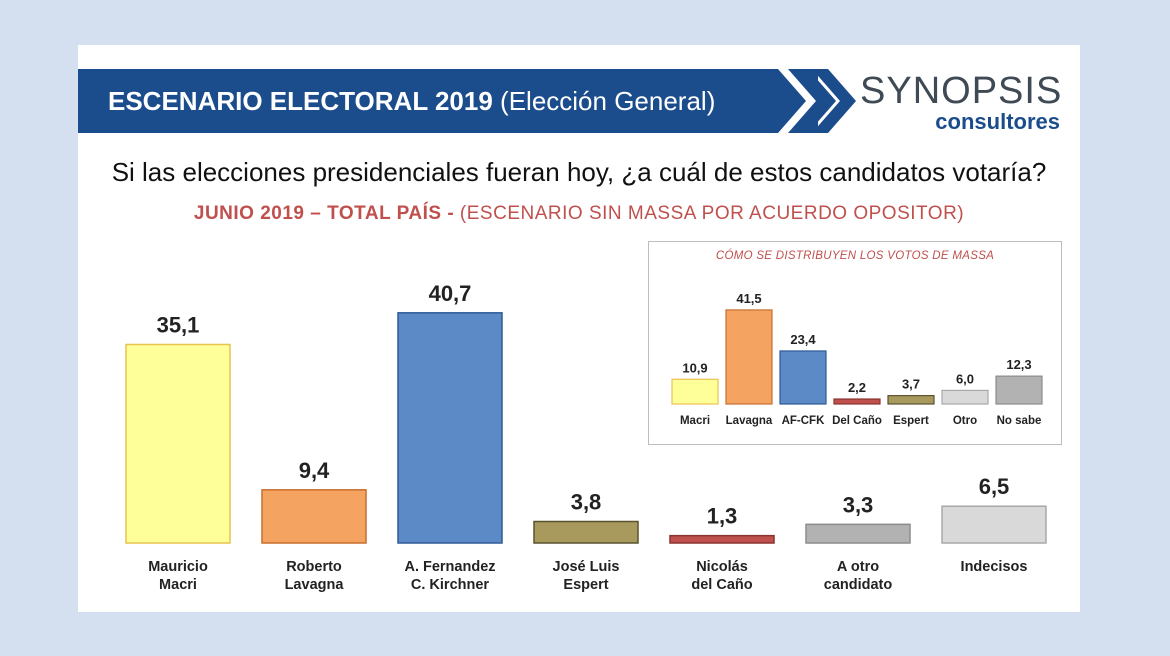  What do you see at coordinates (817, 101) in the screenshot?
I see `chevron-arrows-icon` at bounding box center [817, 101].